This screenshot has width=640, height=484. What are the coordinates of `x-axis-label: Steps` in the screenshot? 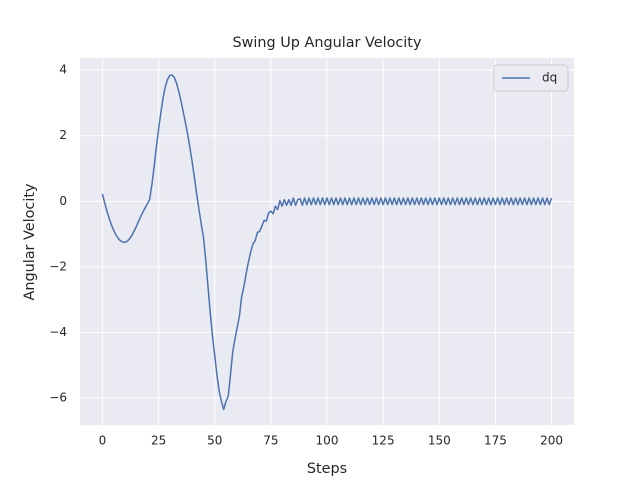 It's located at (327, 469).